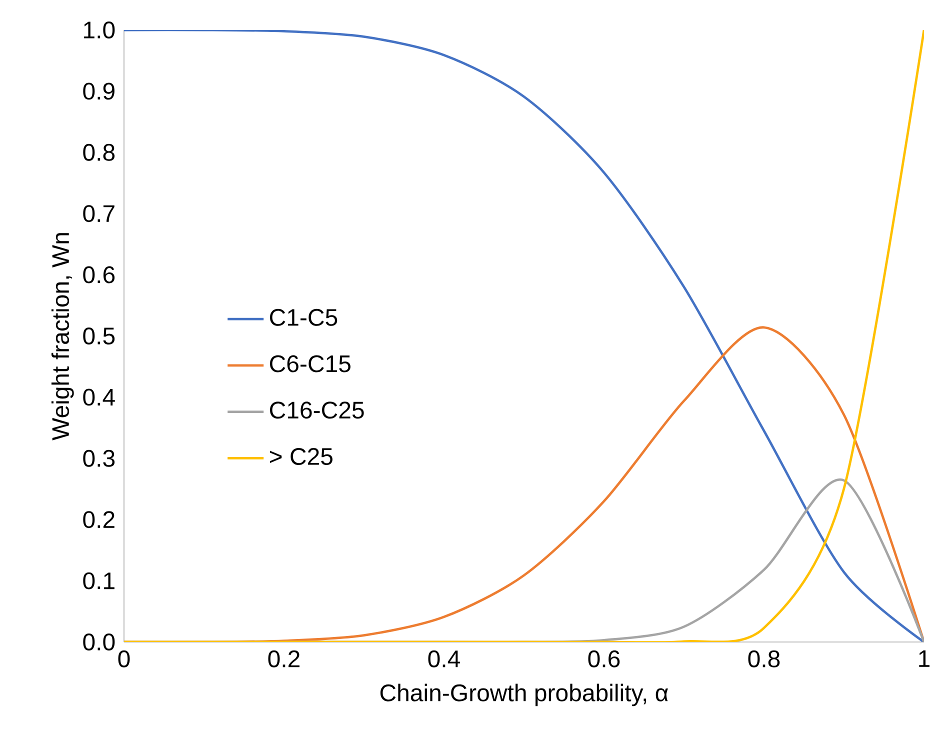 The height and width of the screenshot is (740, 930). Describe the element at coordinates (99, 30) in the screenshot. I see `y-tick-label: 1.0` at that location.